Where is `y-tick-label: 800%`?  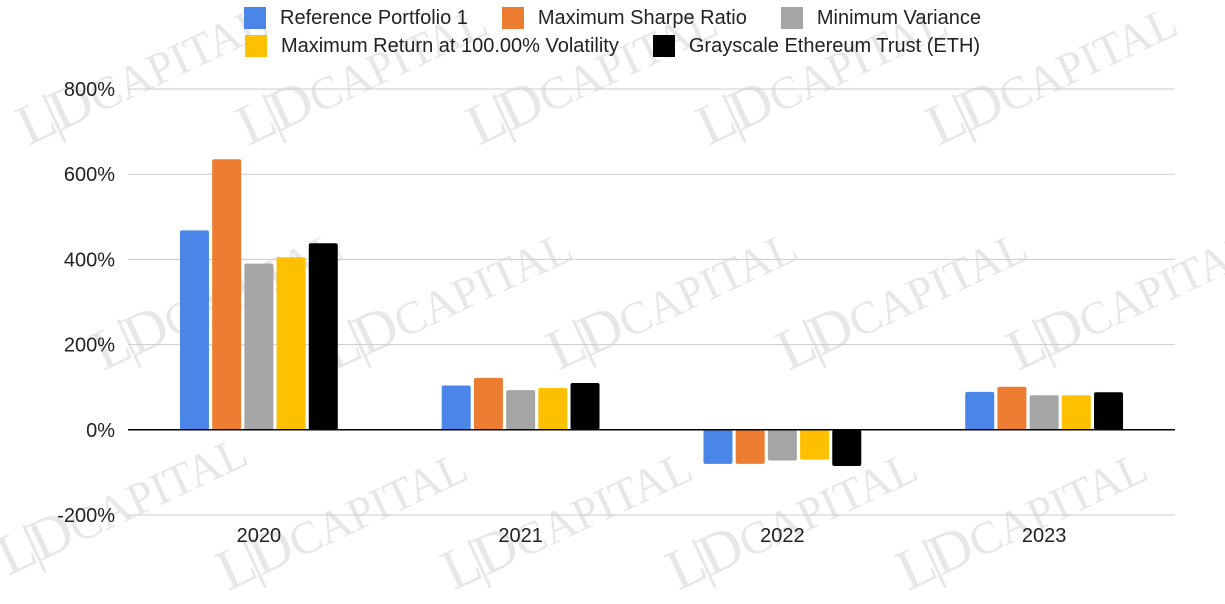 y-tick-label: 800% is located at coordinates (89, 90).